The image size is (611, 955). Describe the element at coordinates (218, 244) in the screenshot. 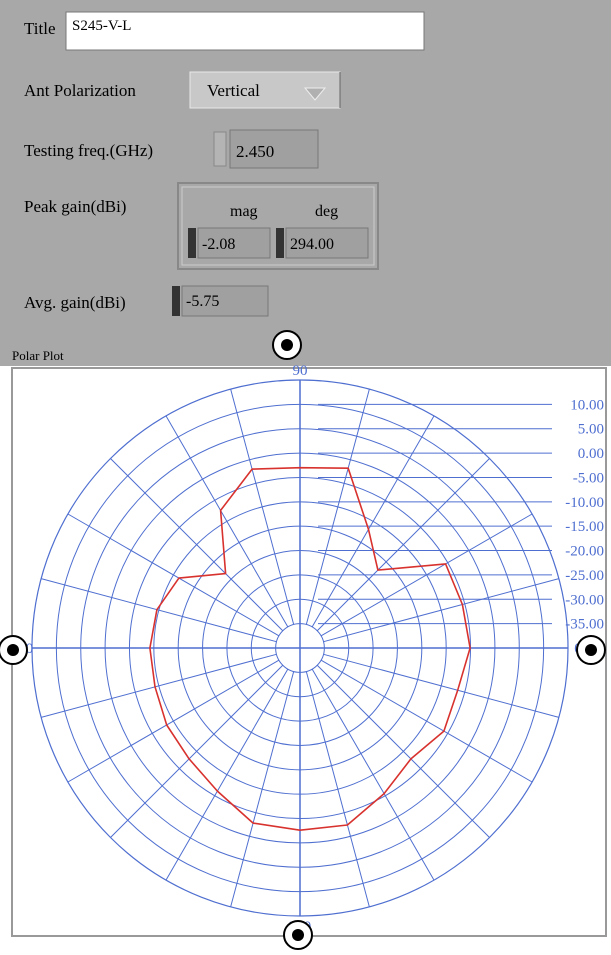

I see `mag-value: -2.08` at that location.